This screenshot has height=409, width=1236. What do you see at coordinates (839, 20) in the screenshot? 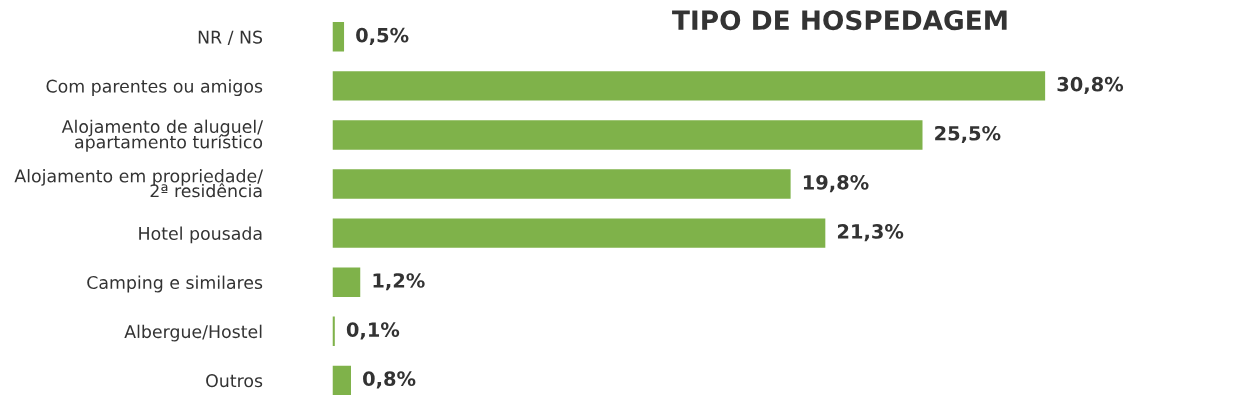
I see `chart-title: TIPO DE HOSPEDAGEM` at bounding box center [839, 20].